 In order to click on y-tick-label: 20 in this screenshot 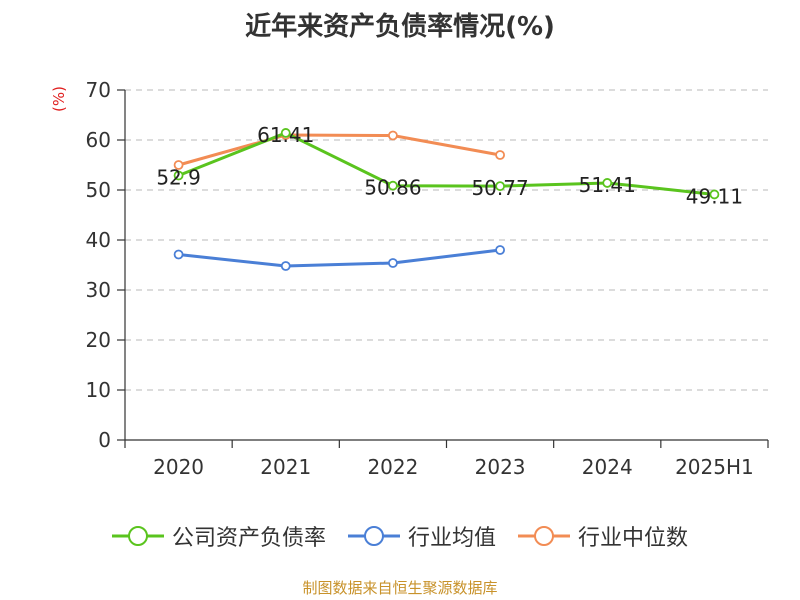, I will do `click(98, 340)`.